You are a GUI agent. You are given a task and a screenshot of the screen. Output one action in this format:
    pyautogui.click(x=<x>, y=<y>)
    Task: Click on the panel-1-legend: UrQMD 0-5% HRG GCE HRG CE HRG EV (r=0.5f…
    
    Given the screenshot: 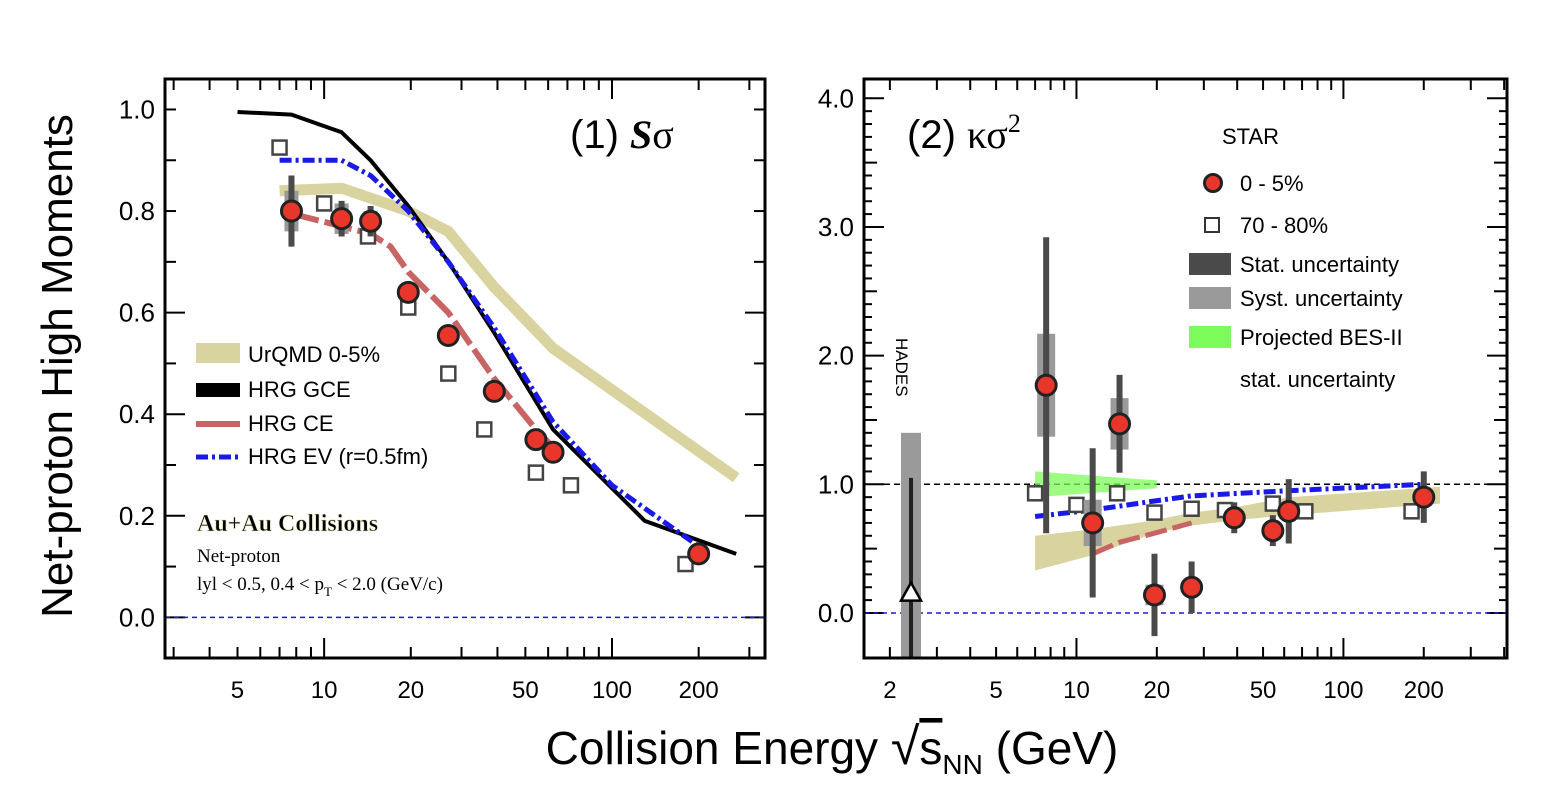 What is the action you would take?
    pyautogui.click(x=312, y=405)
    